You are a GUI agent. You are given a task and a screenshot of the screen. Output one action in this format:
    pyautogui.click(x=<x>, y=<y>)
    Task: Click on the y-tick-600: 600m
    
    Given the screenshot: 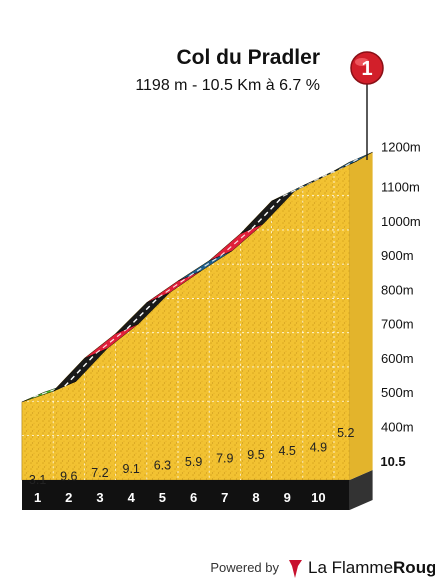 What is the action you would take?
    pyautogui.click(x=397, y=358)
    